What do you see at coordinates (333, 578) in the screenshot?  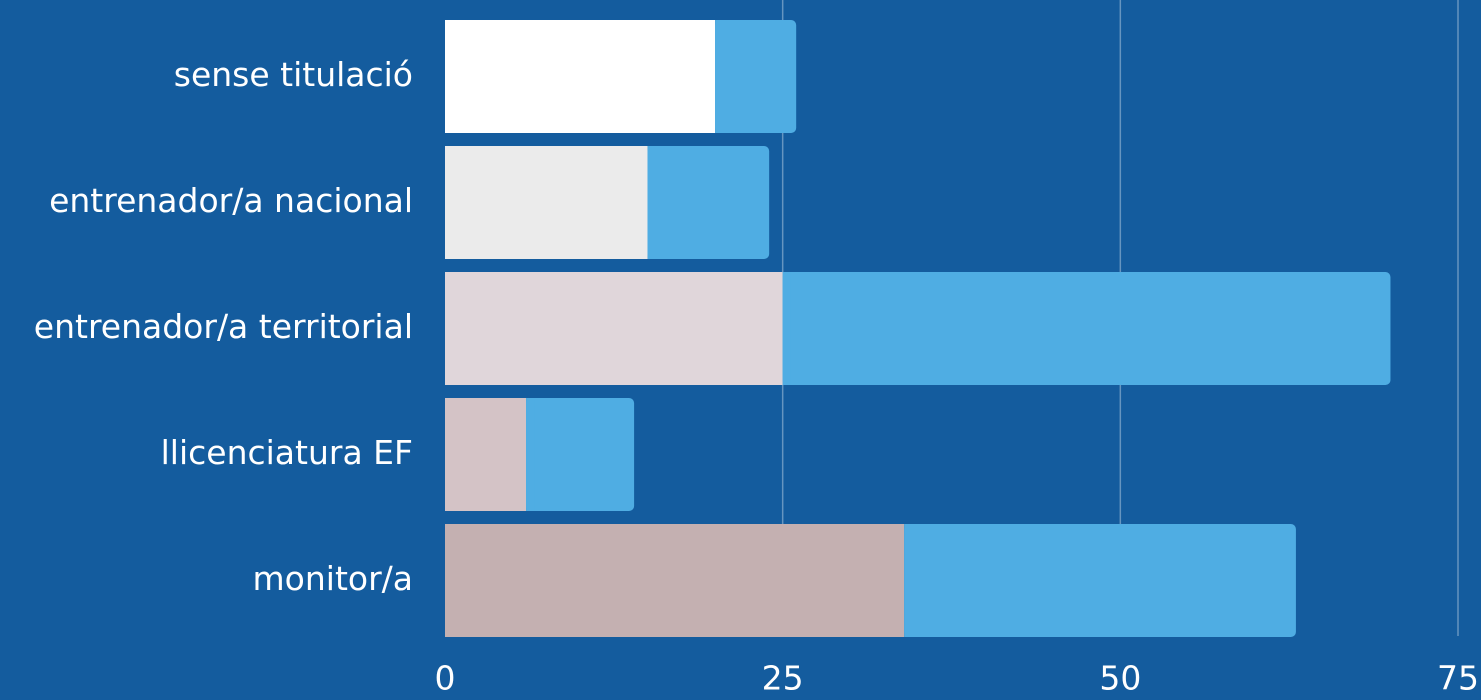 I see `y-tick-label: monitor/a` at bounding box center [333, 578].